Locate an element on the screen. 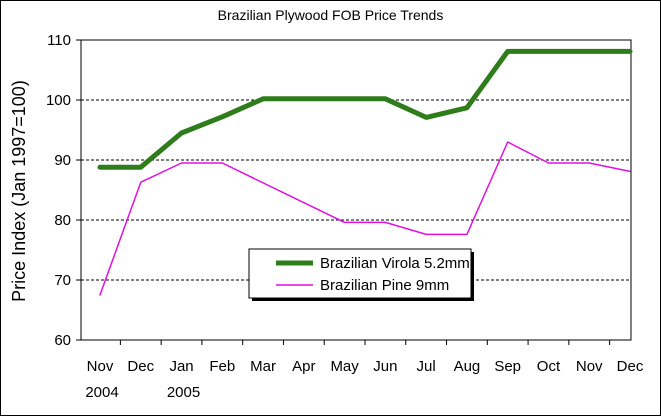 The height and width of the screenshot is (416, 661). y-tick-label-90: 90 is located at coordinates (62, 160).